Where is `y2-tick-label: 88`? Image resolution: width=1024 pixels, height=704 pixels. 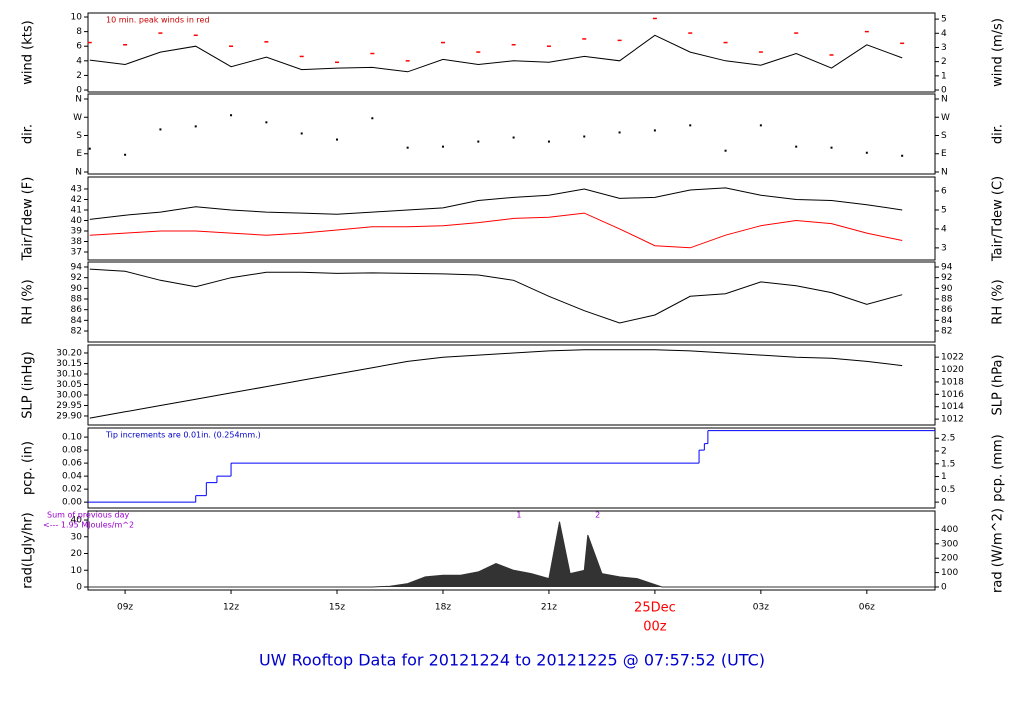 y2-tick-label: 88 is located at coordinates (947, 300).